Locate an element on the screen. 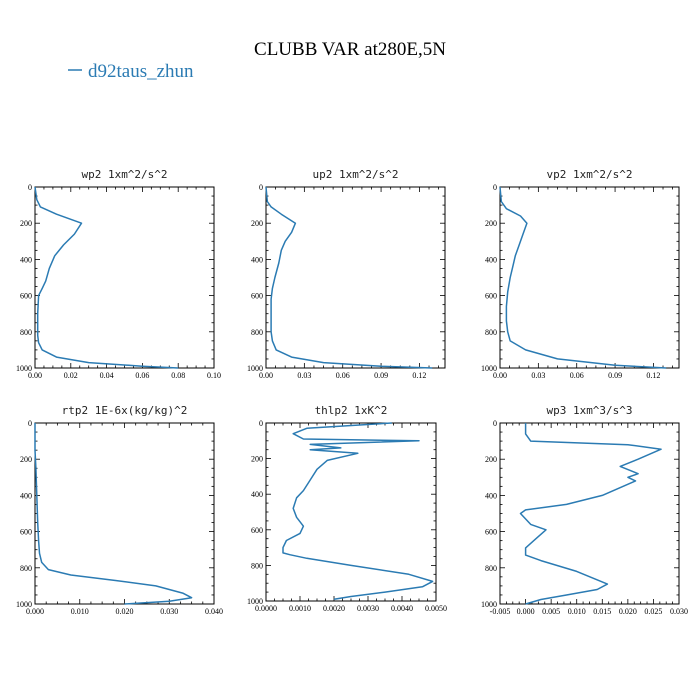 The width and height of the screenshot is (700, 700). panel-title: wp3 1xm^3/s^3 is located at coordinates (589, 410).